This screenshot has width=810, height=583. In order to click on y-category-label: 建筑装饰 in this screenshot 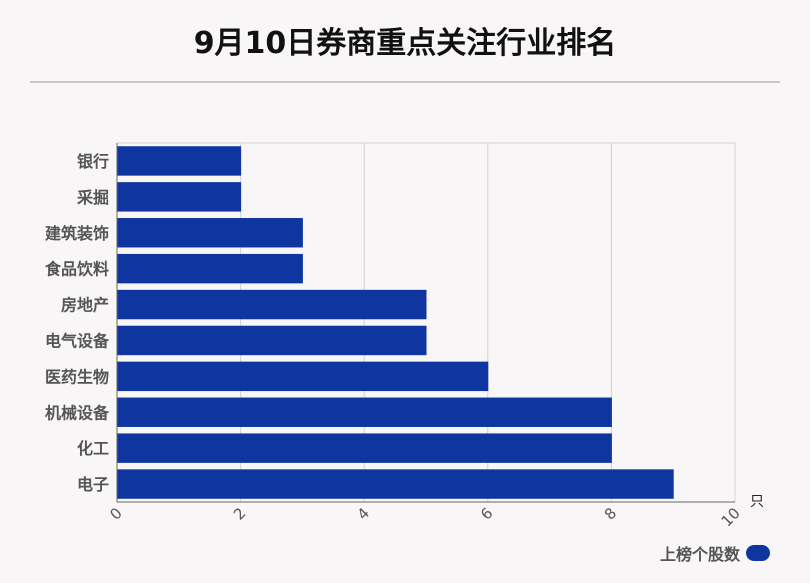, I will do `click(77, 233)`.